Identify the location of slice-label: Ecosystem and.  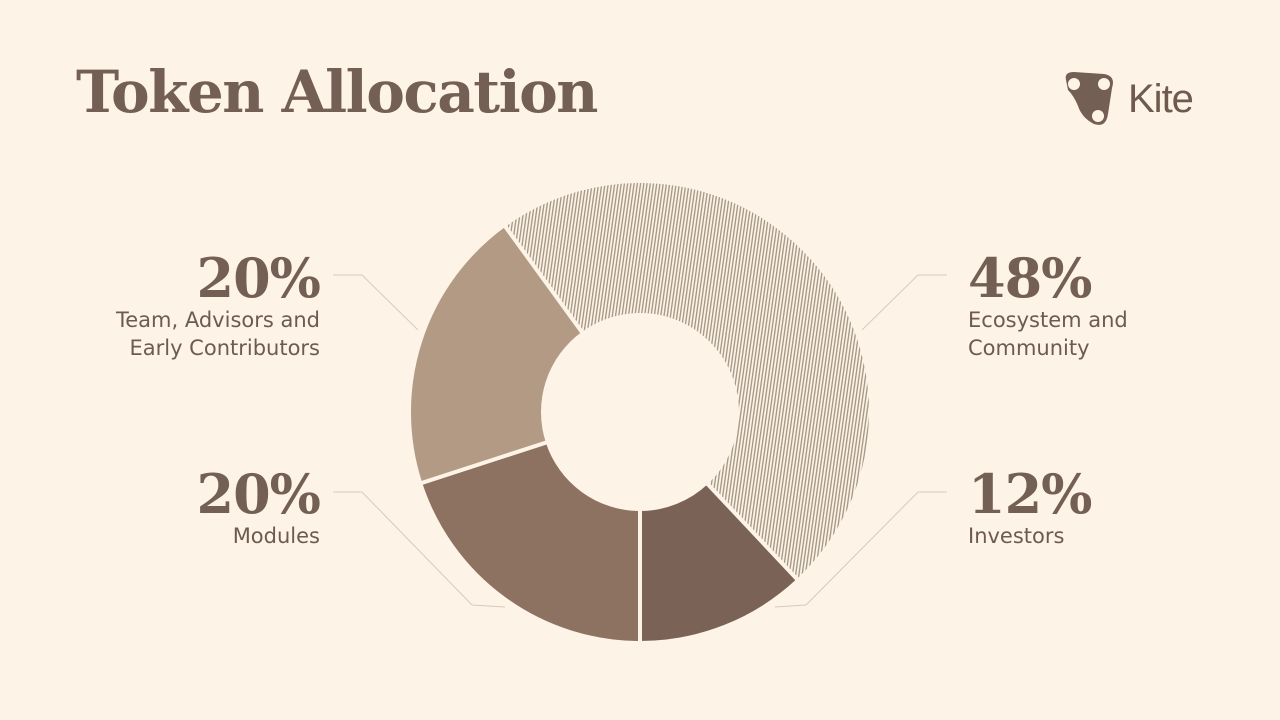
(1048, 320).